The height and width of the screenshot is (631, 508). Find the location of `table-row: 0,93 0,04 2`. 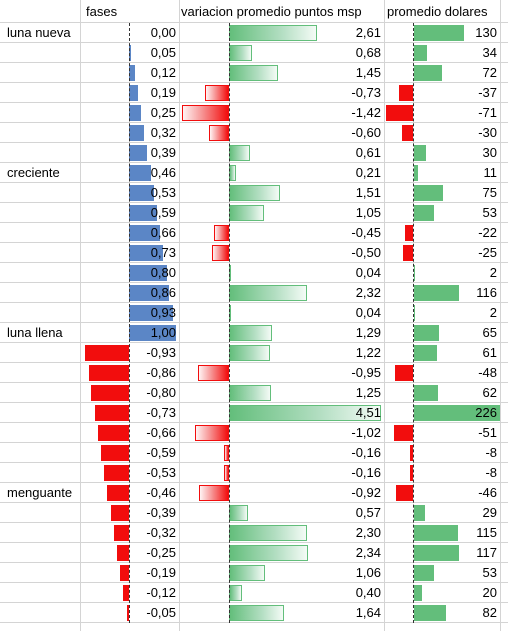

table-row: 0,93 0,04 2 is located at coordinates (254, 313).